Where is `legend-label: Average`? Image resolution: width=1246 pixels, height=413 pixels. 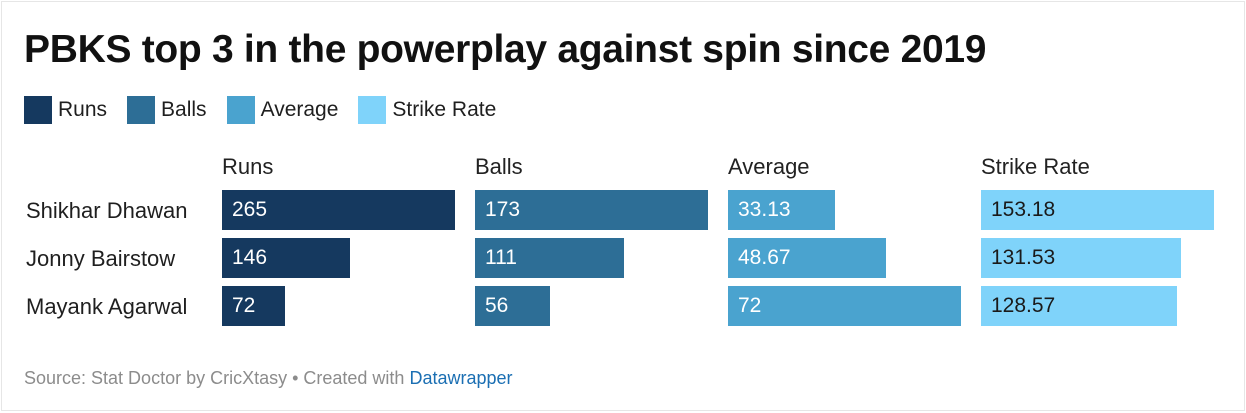
legend-label: Average is located at coordinates (299, 109).